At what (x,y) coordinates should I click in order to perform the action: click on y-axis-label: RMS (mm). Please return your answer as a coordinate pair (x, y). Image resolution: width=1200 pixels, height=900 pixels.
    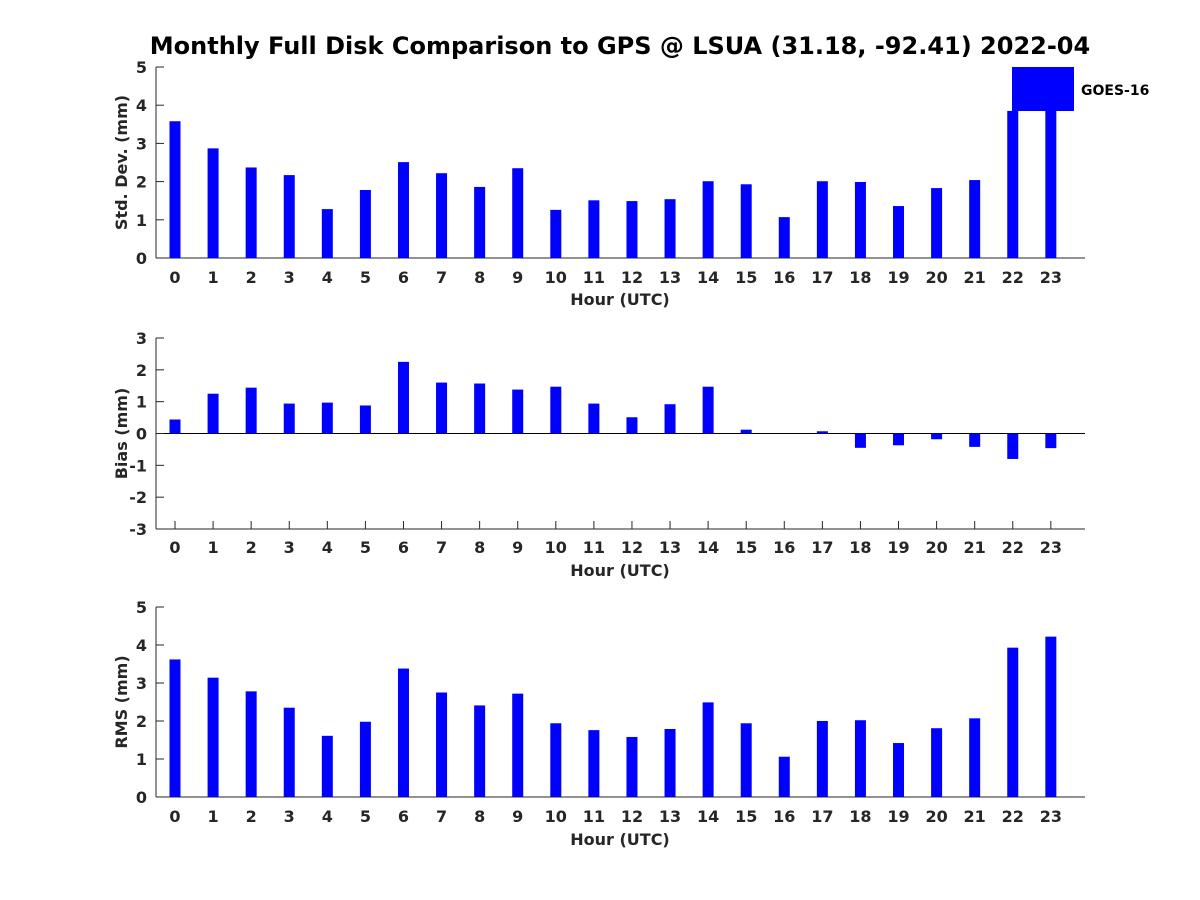
    Looking at the image, I should click on (121, 701).